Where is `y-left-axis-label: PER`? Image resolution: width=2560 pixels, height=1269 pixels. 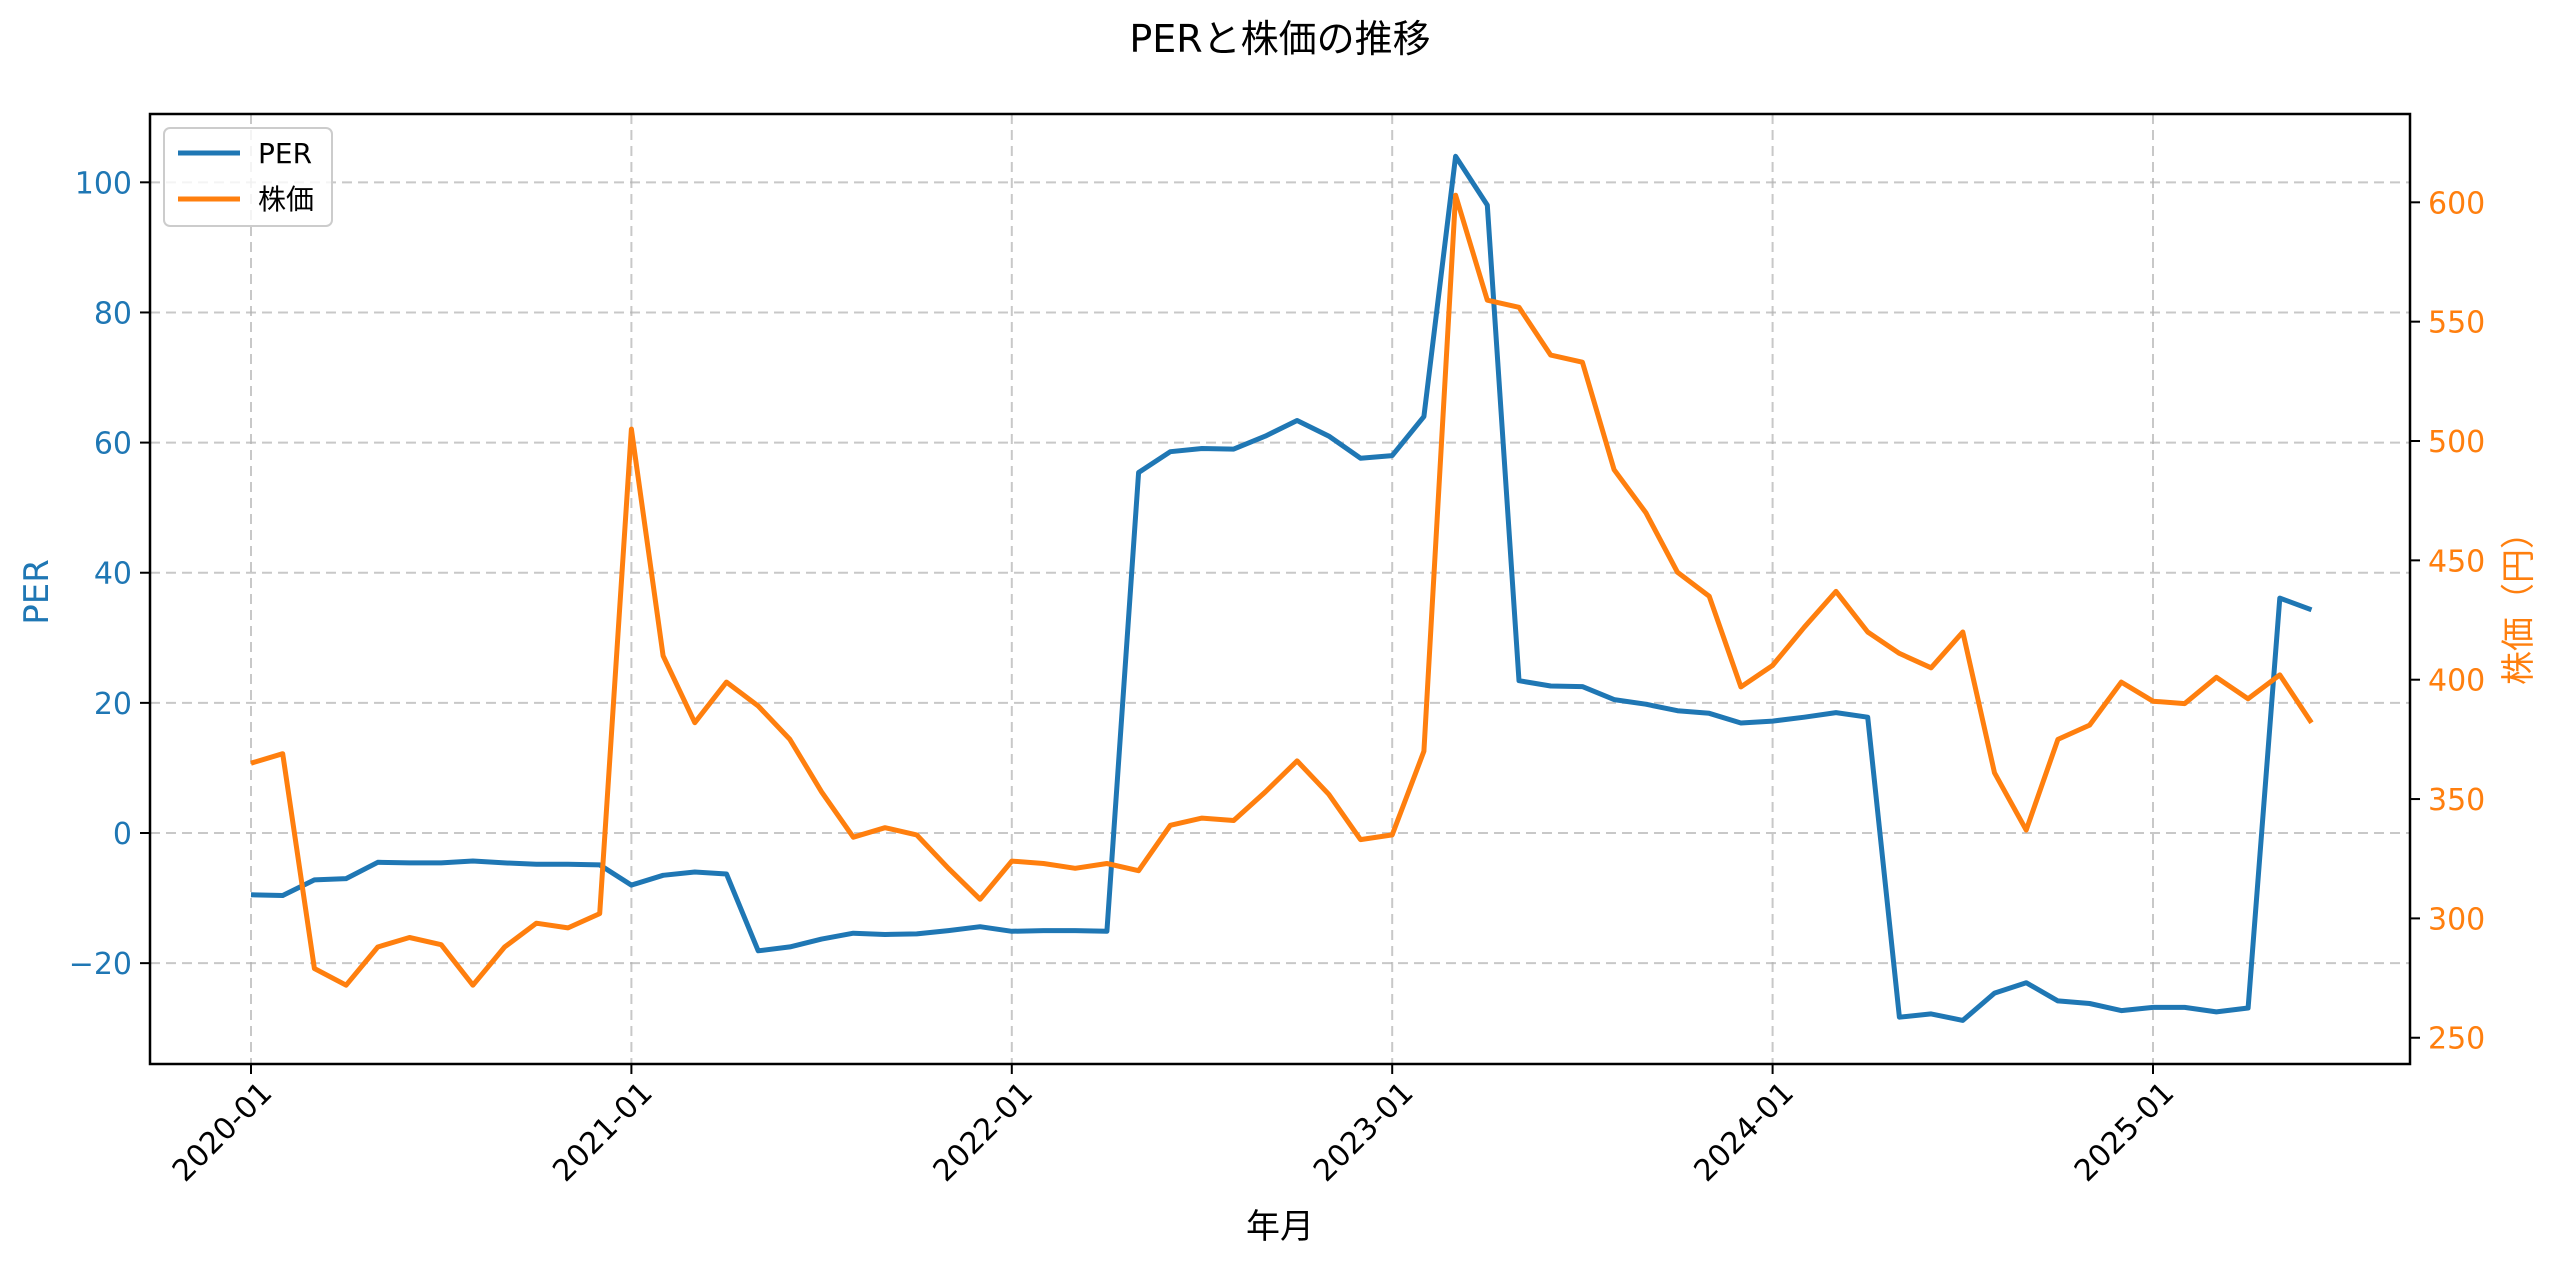 y-left-axis-label: PER is located at coordinates (37, 592).